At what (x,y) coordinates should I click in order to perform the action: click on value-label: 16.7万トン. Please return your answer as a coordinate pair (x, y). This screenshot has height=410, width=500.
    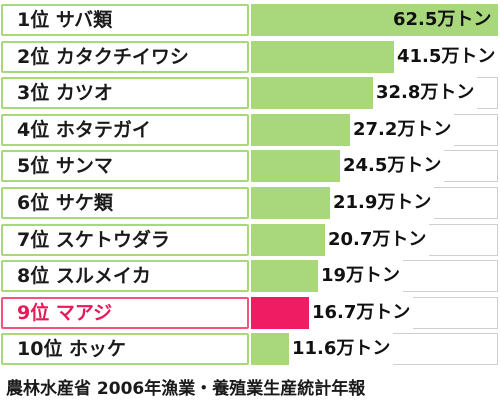
    Looking at the image, I should click on (361, 312).